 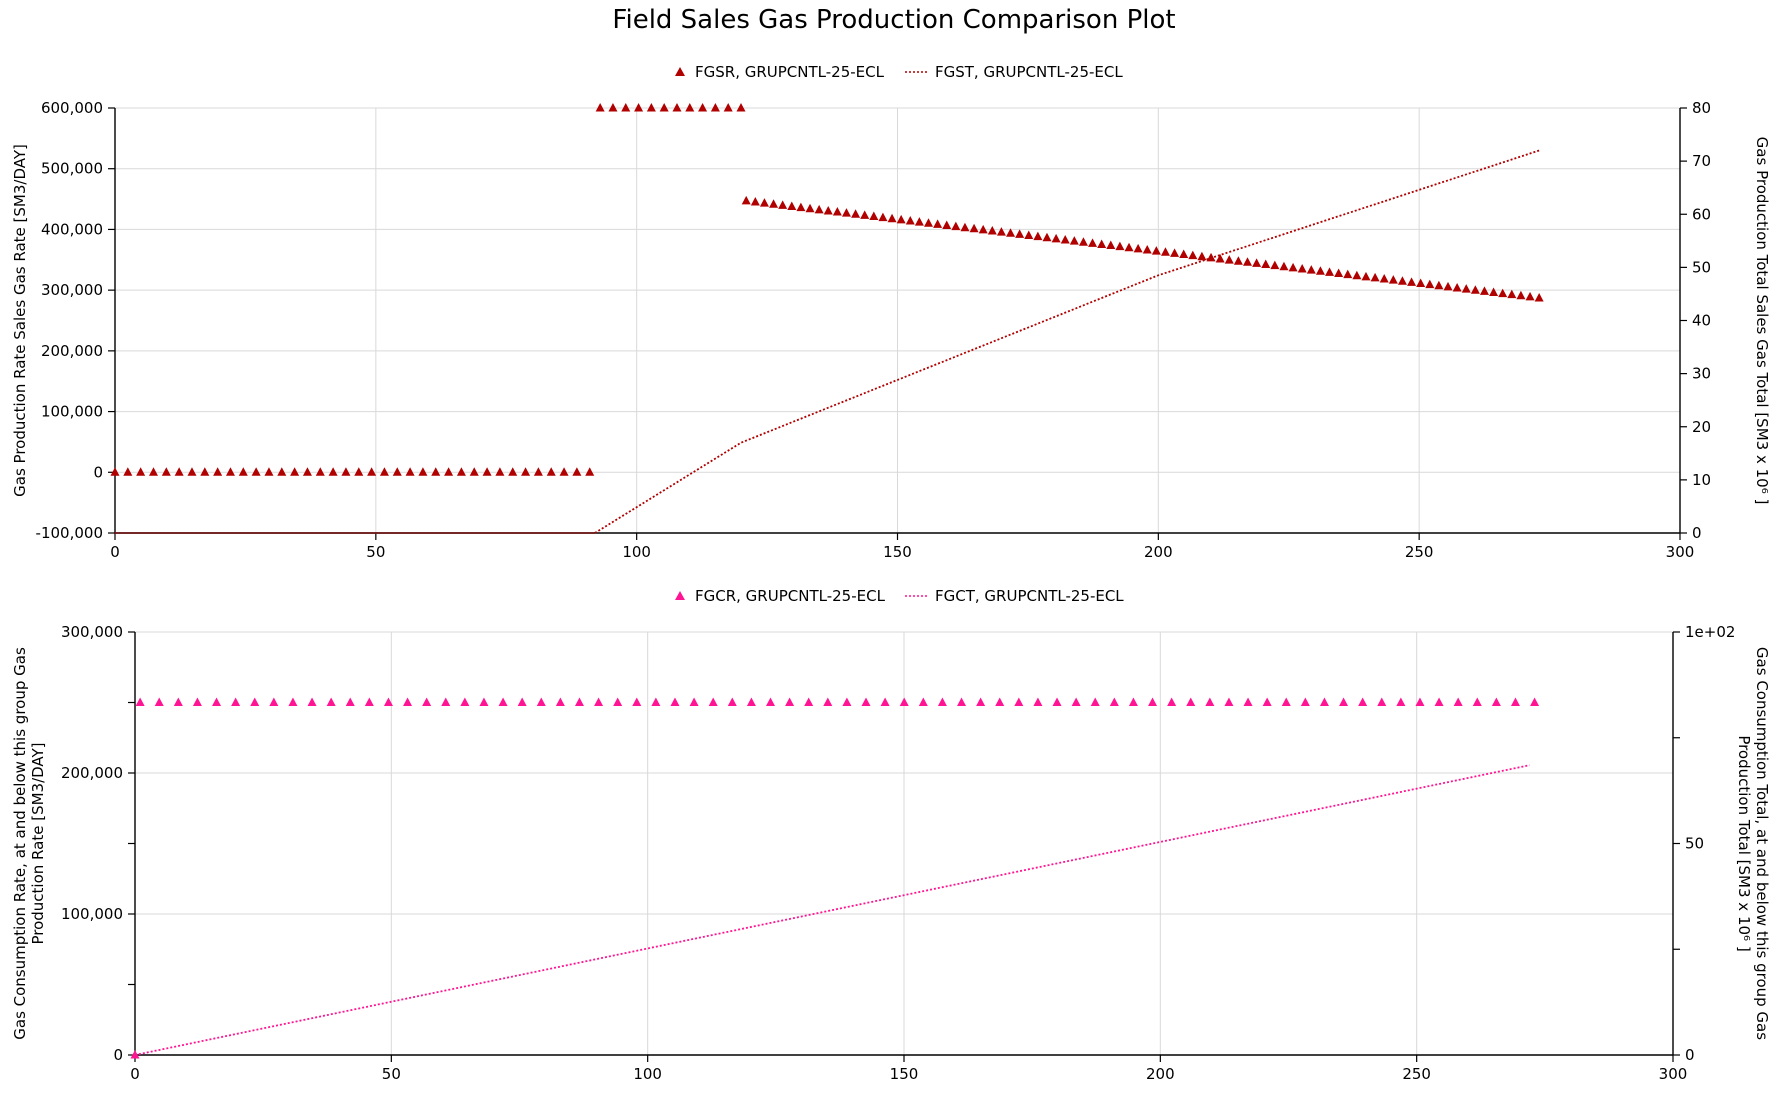 I want to click on y-right-tick-label: 50, so click(x=1701, y=267).